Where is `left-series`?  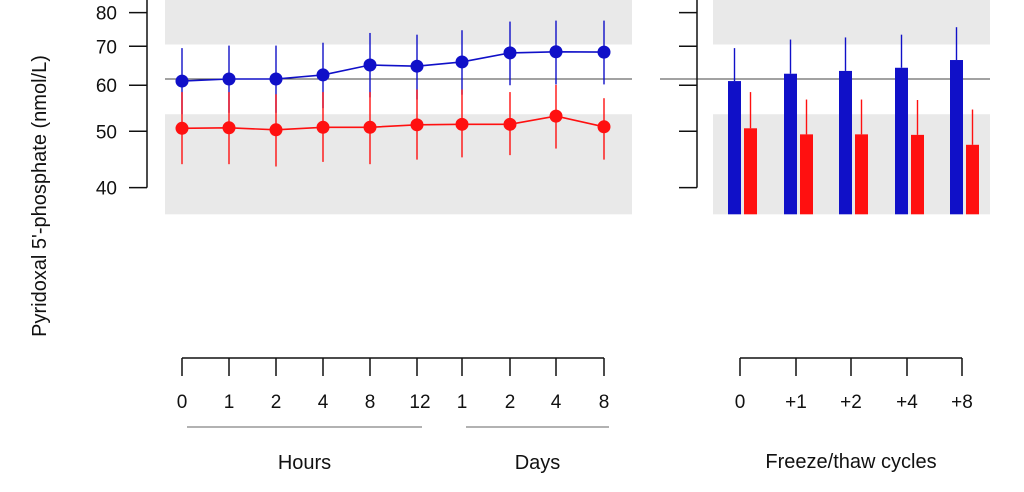 left-series is located at coordinates (393, 93).